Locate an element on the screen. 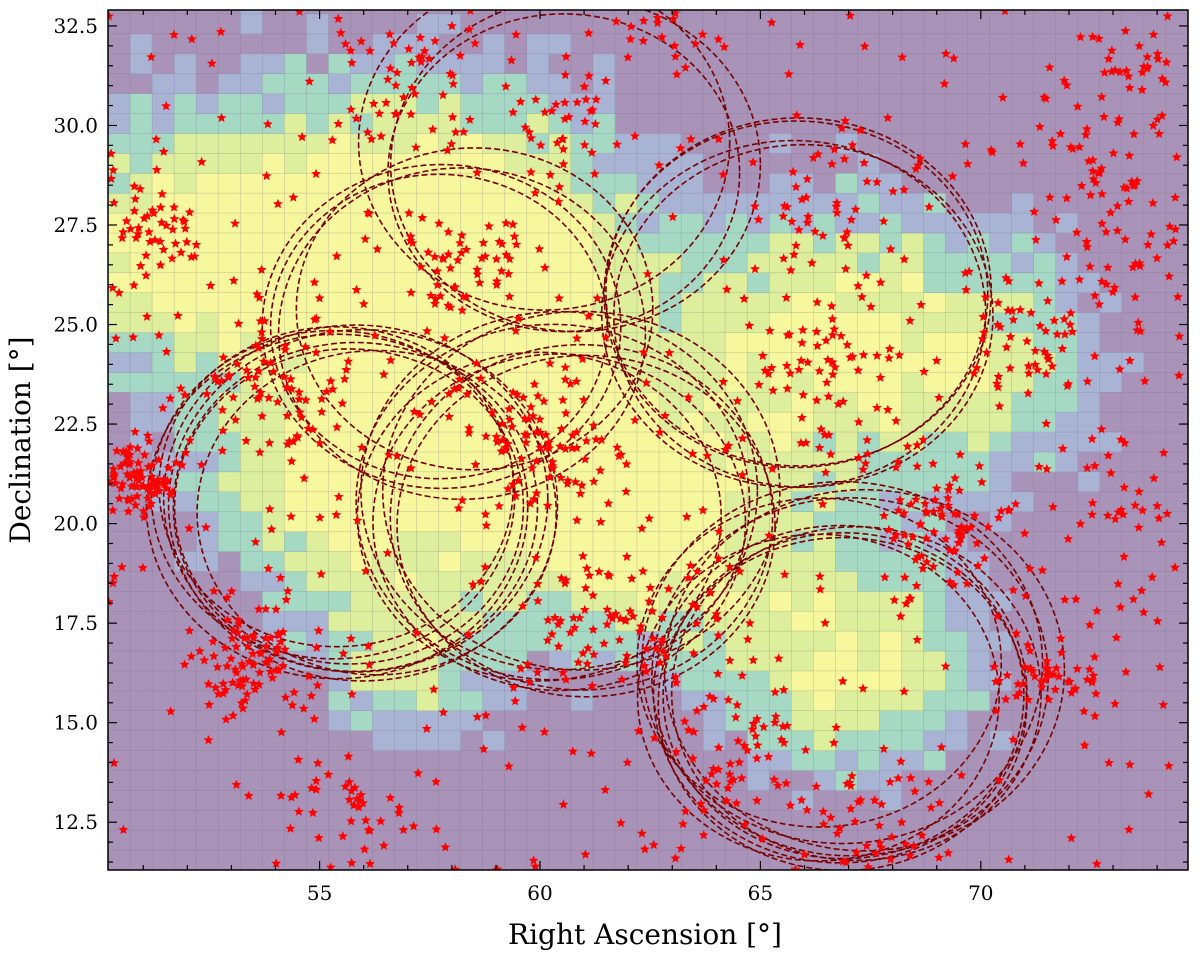 Image resolution: width=1200 pixels, height=956 pixels. y-tick-label: 20.0 is located at coordinates (75, 524).